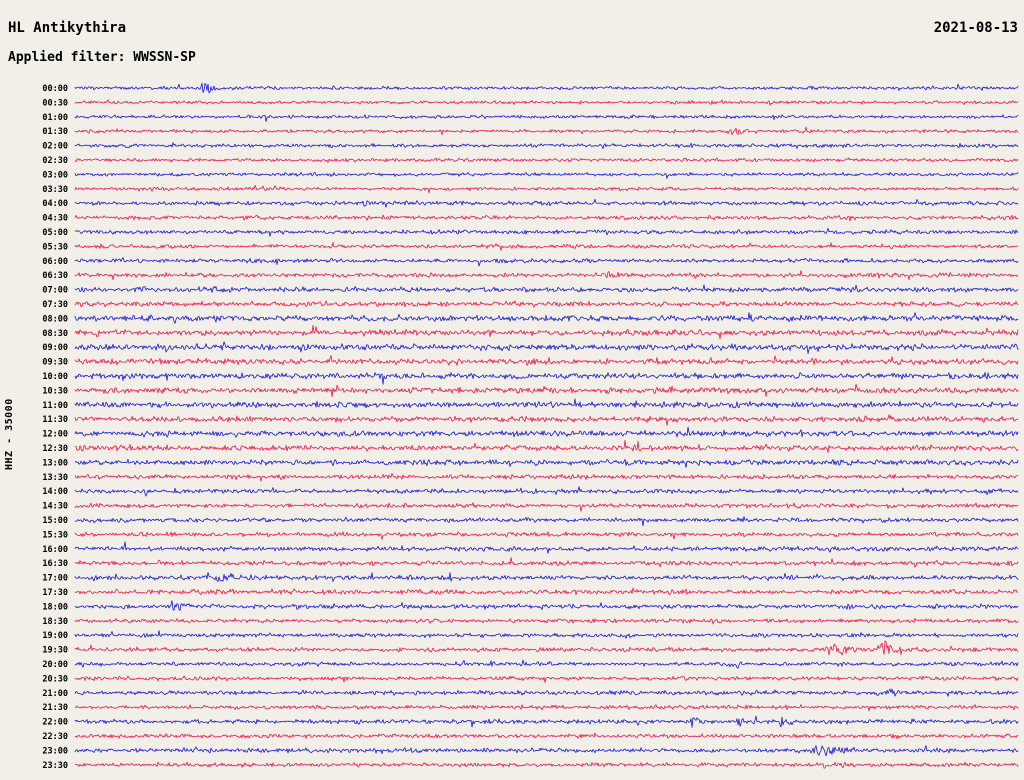 The width and height of the screenshot is (1024, 780). What do you see at coordinates (55, 492) in the screenshot?
I see `time-label: 14:00` at bounding box center [55, 492].